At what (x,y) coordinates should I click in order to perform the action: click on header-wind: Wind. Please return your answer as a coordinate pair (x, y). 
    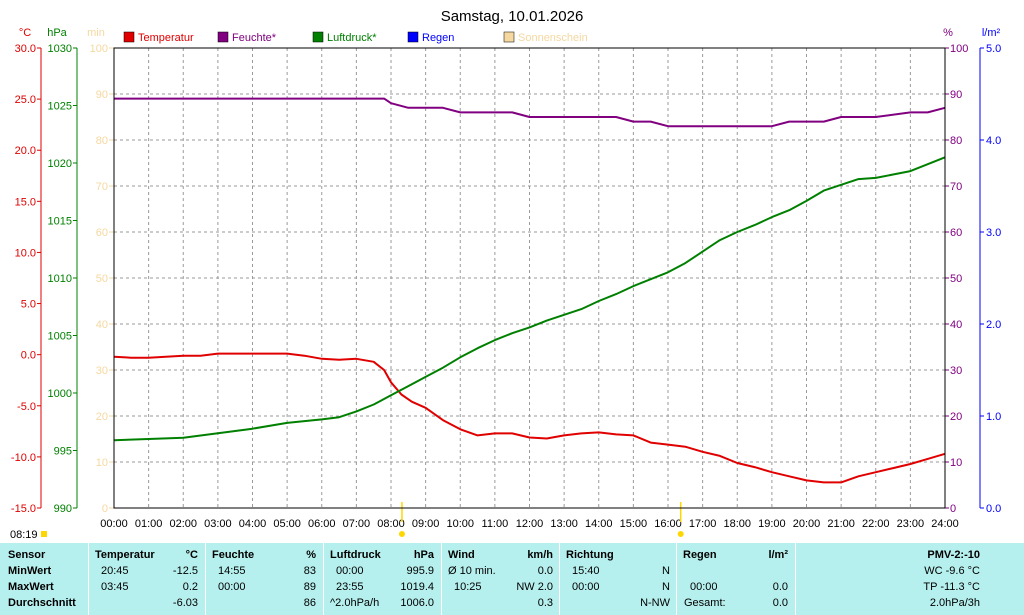
    Looking at the image, I should click on (461, 555).